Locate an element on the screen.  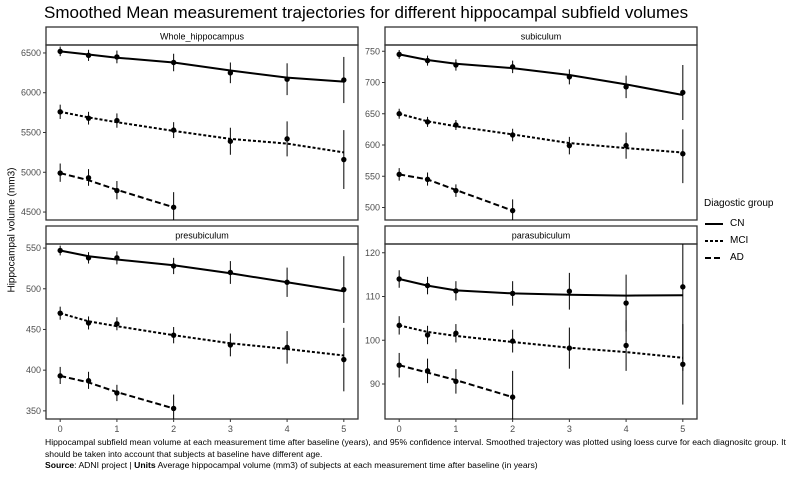
trajectory-parasubiculum-ad is located at coordinates (455, 381).